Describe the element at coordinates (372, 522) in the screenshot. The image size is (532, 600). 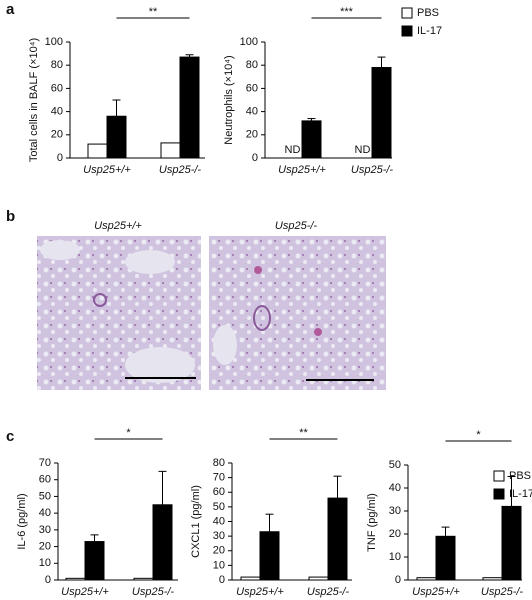
I see `y-axis-label: TNF (pg/ml)` at that location.